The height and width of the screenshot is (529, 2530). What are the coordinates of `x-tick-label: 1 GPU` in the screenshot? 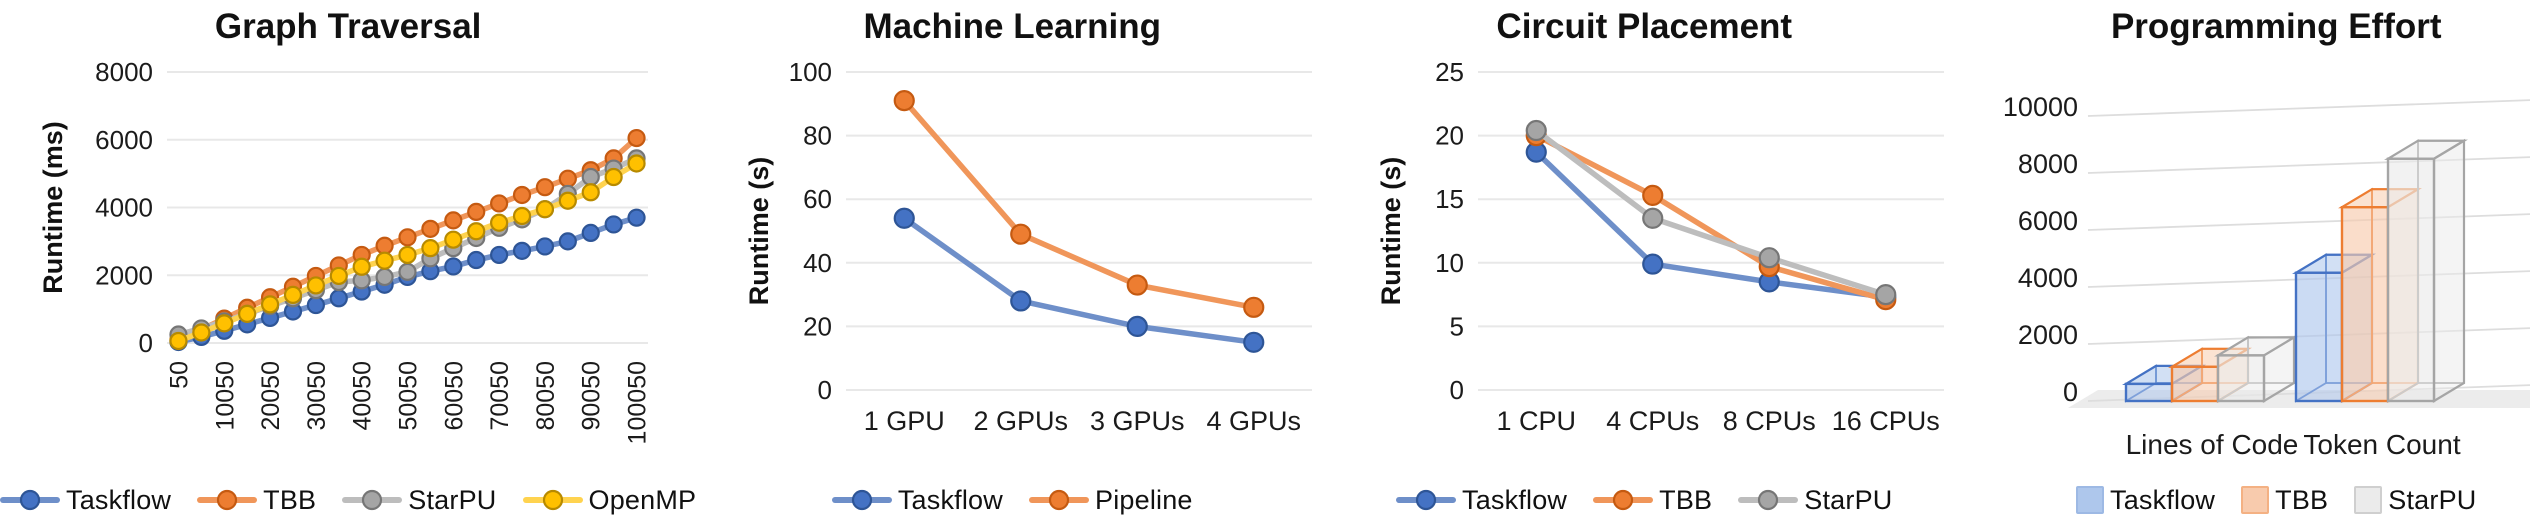 It's located at (904, 421).